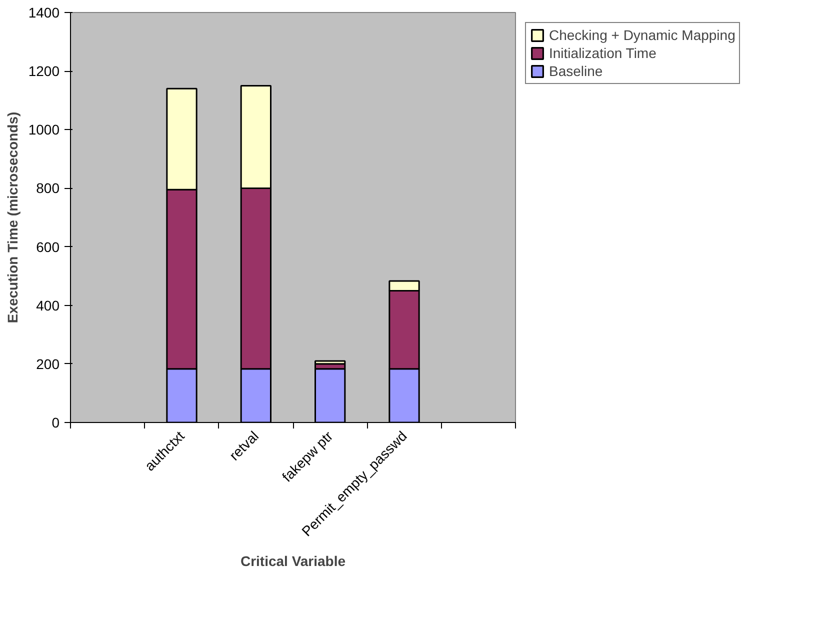 This screenshot has height=622, width=826. What do you see at coordinates (642, 35) in the screenshot?
I see `legend-label: Checking + Dynamic Mapping` at bounding box center [642, 35].